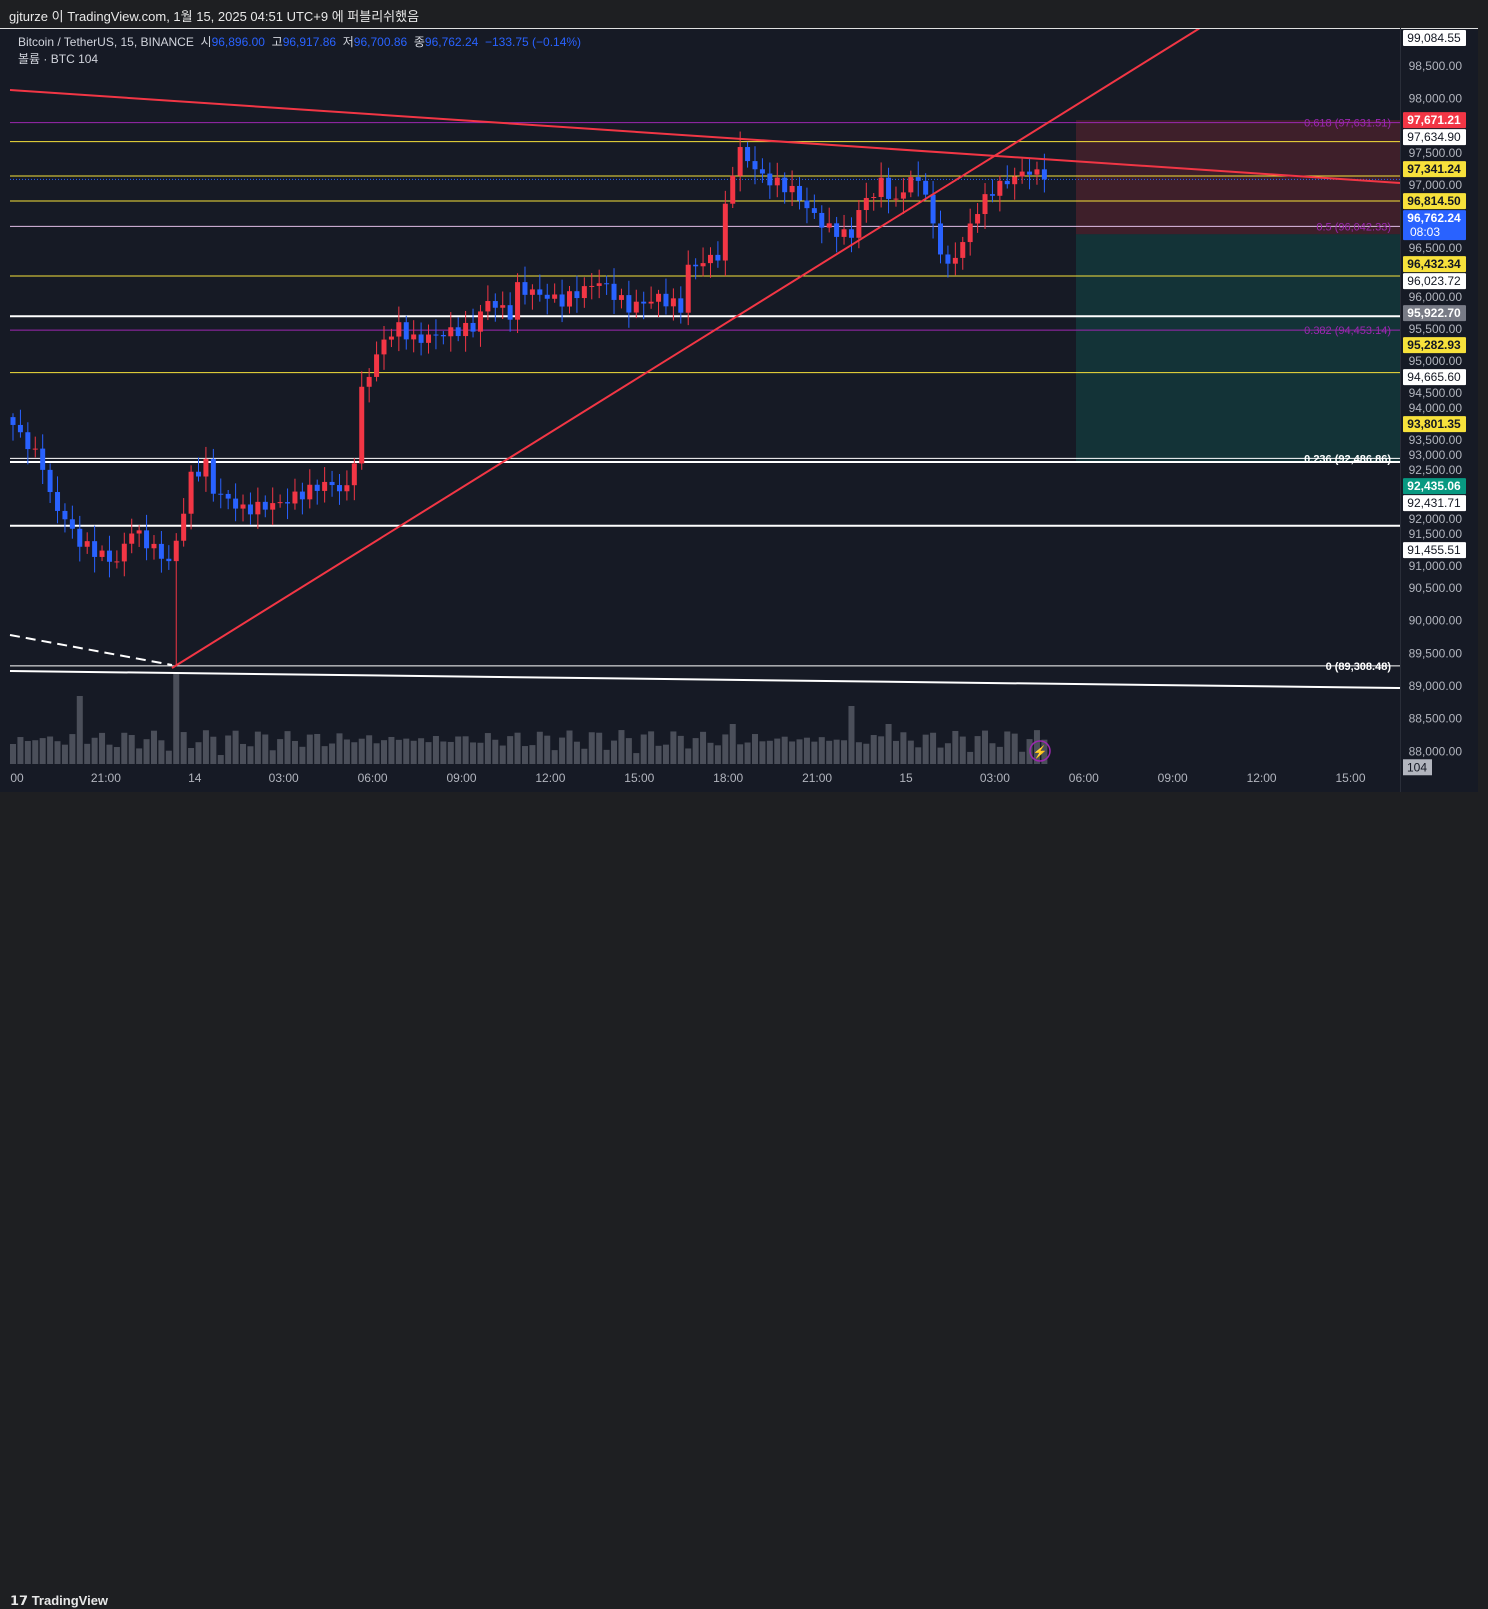 The image size is (1488, 1609). Describe the element at coordinates (59, 1601) in the screenshot. I see `tradingview-logo: 𝟭𝟳 TradingView` at that location.